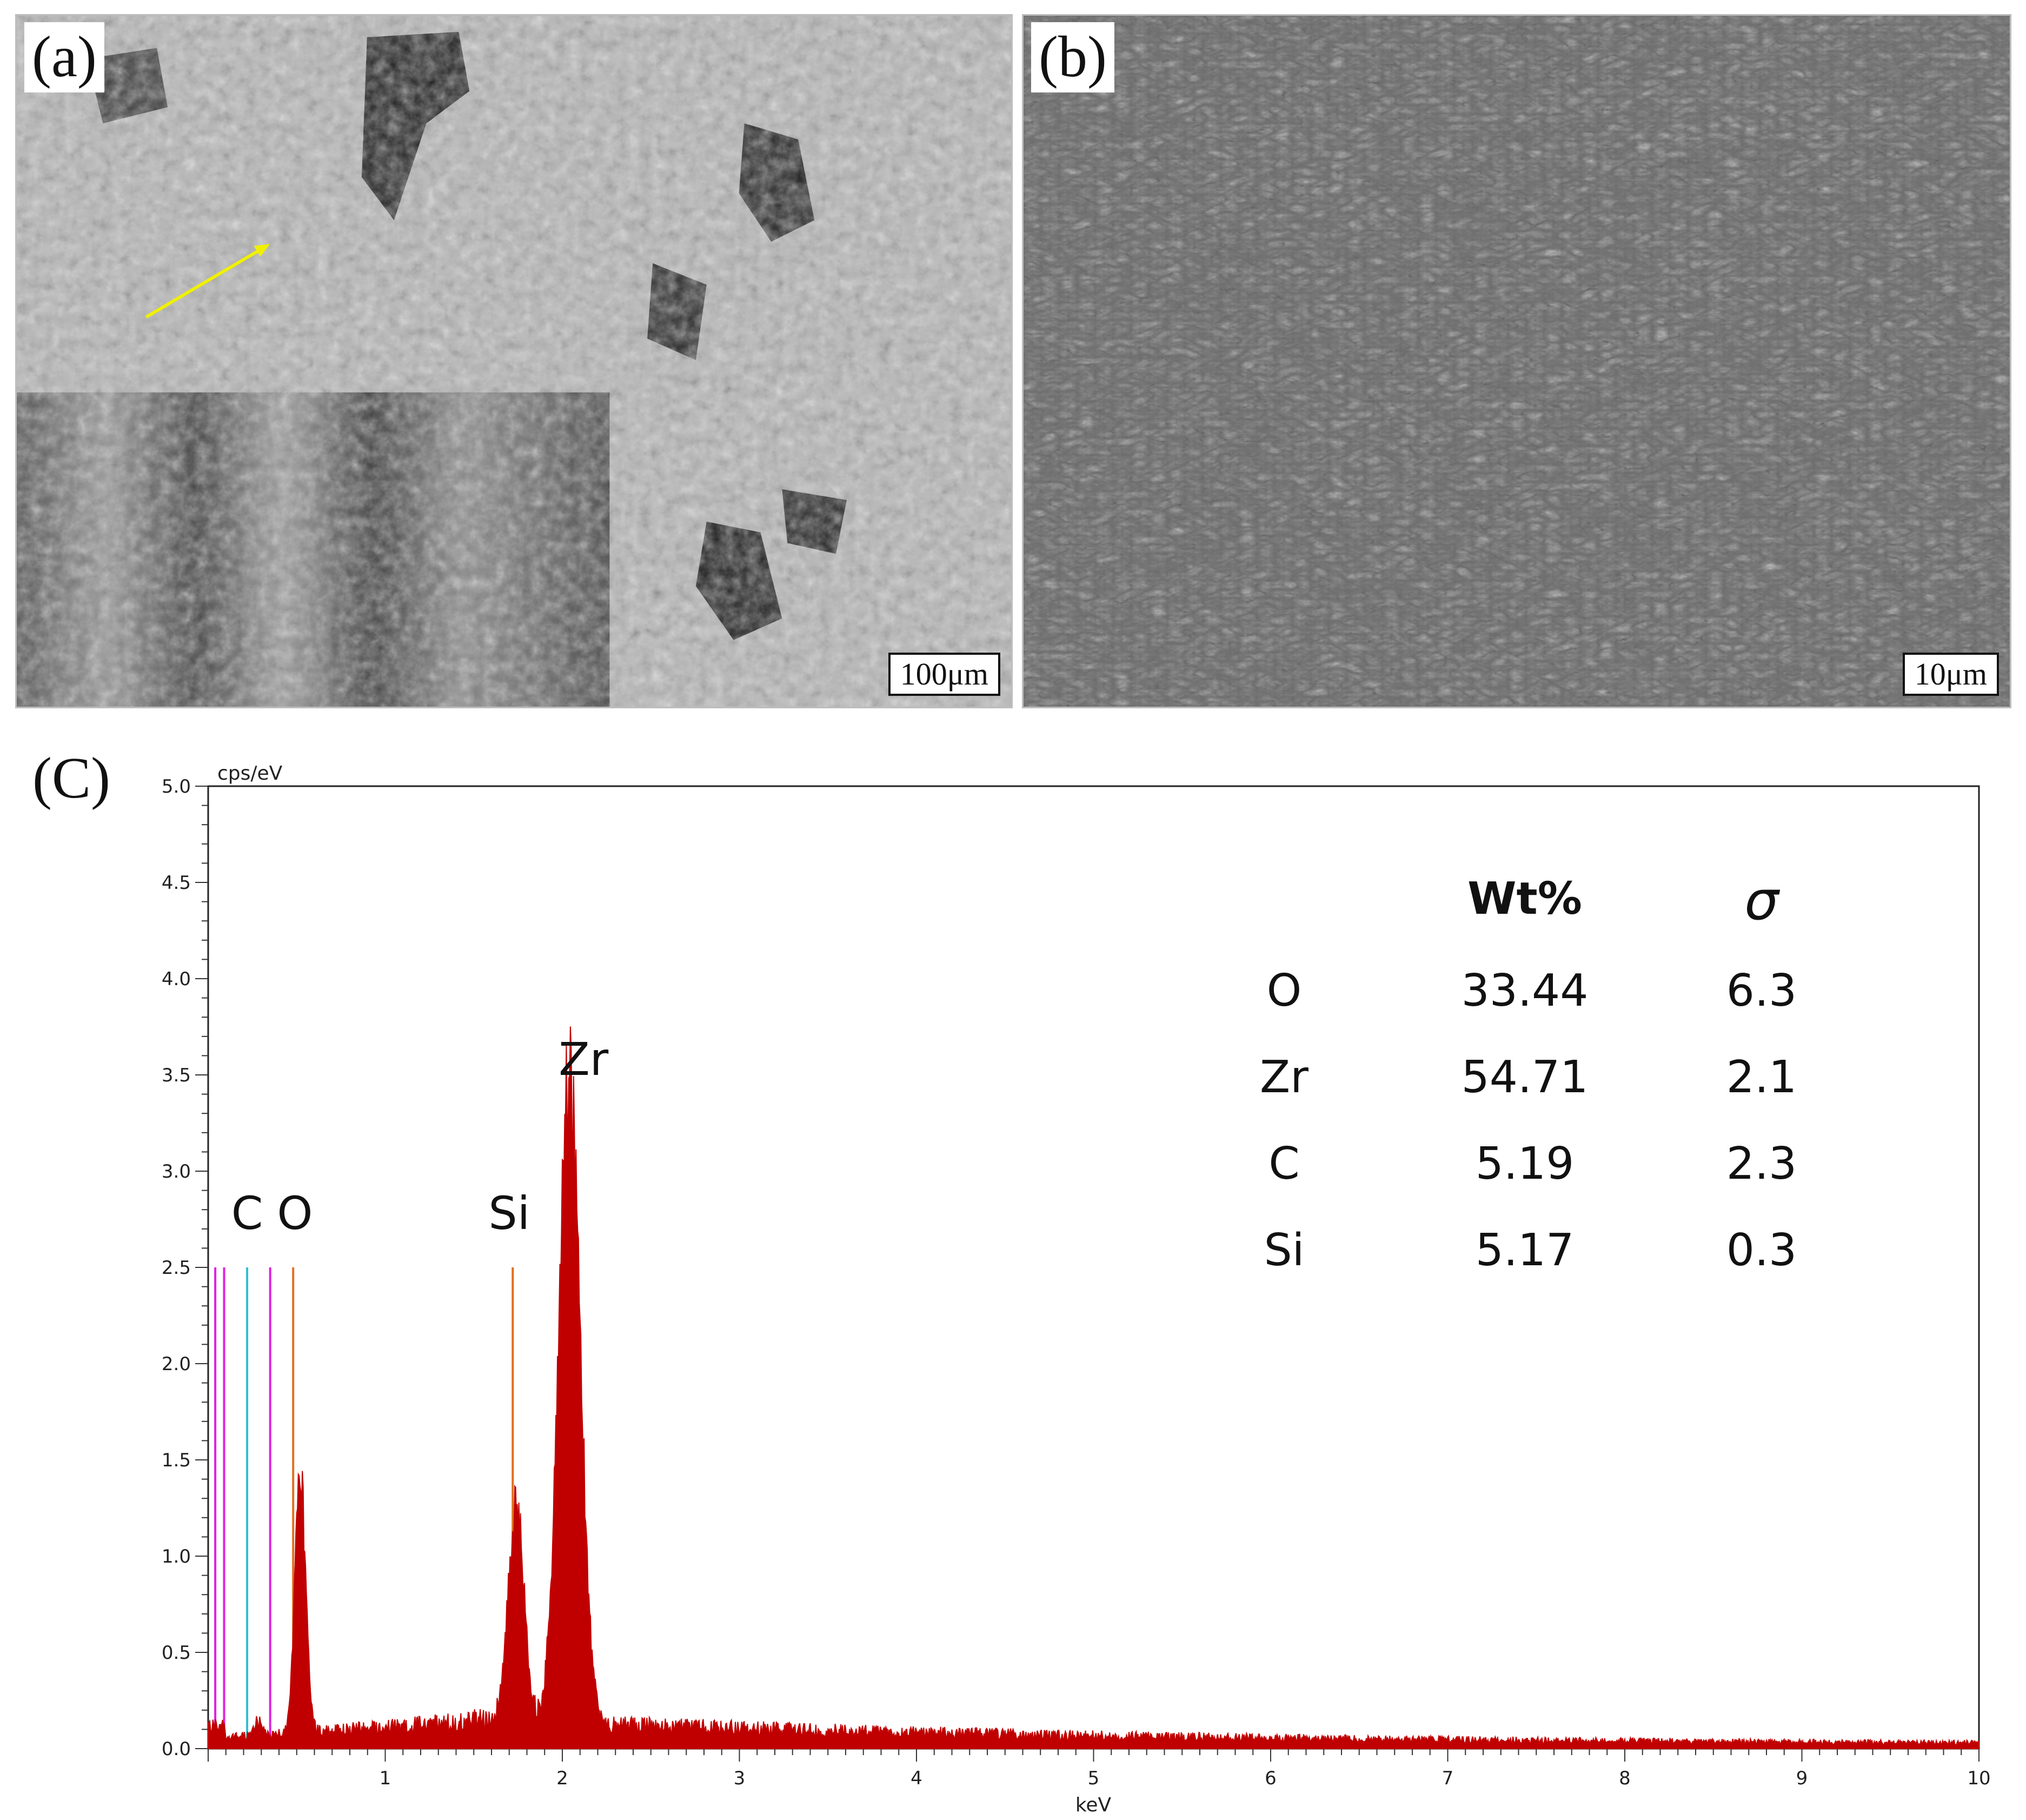 Image resolution: width=2026 pixels, height=1820 pixels. Describe the element at coordinates (1761, 1164) in the screenshot. I see `table-cell: 2.3` at that location.